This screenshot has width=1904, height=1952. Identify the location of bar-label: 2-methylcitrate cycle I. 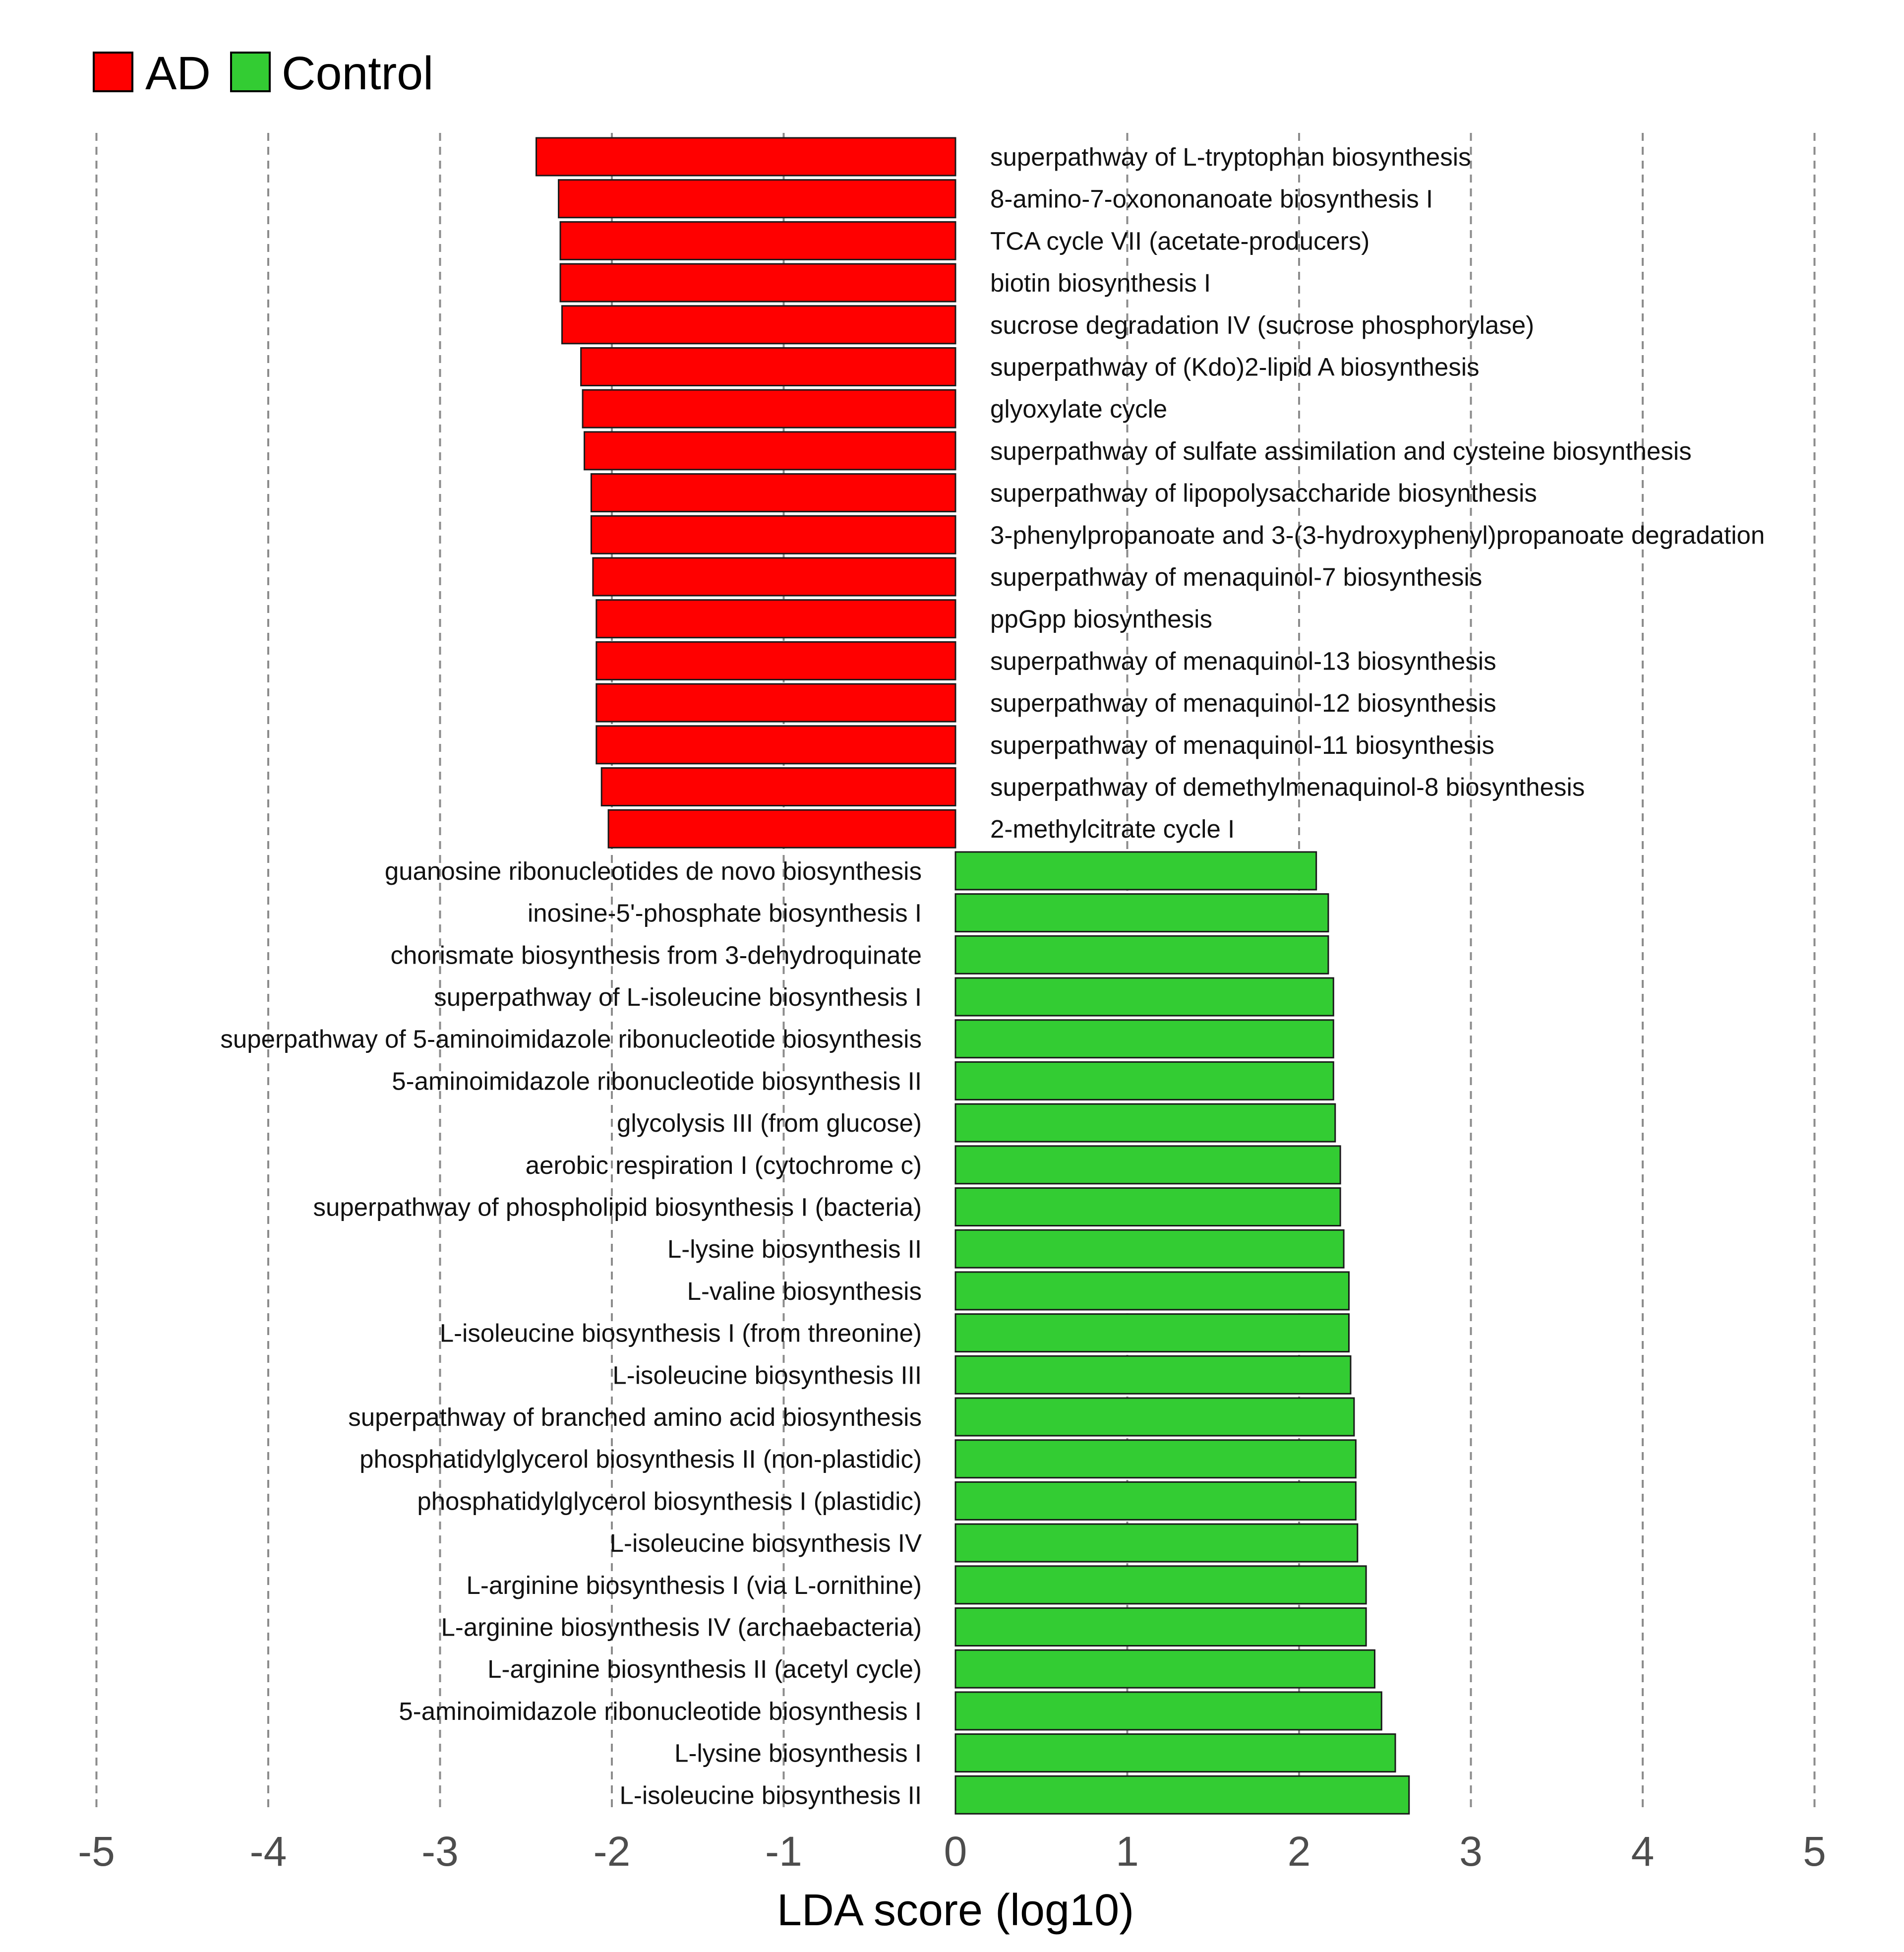
(1112, 829).